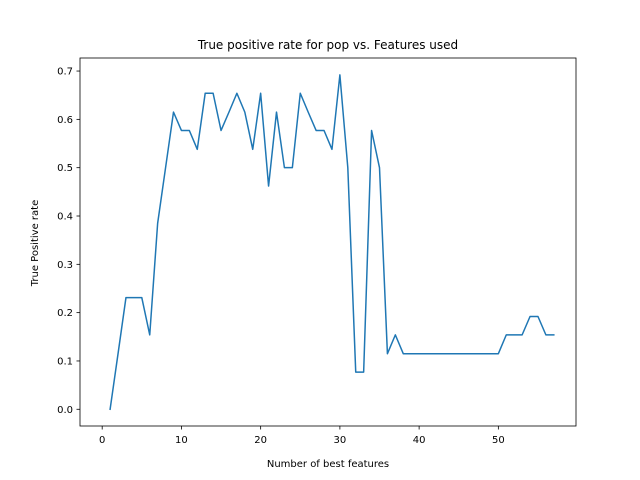 The height and width of the screenshot is (480, 640). What do you see at coordinates (181, 440) in the screenshot?
I see `x-tick-label: 10` at bounding box center [181, 440].